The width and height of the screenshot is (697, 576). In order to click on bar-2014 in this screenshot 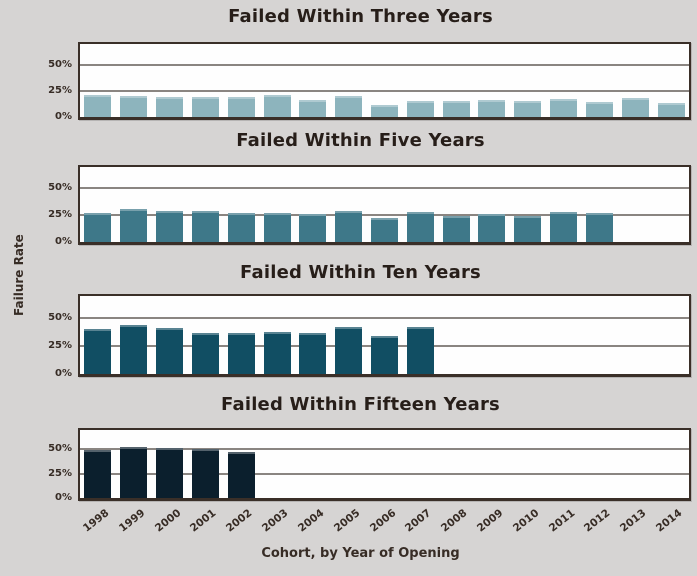, I will do `click(671, 110)`.